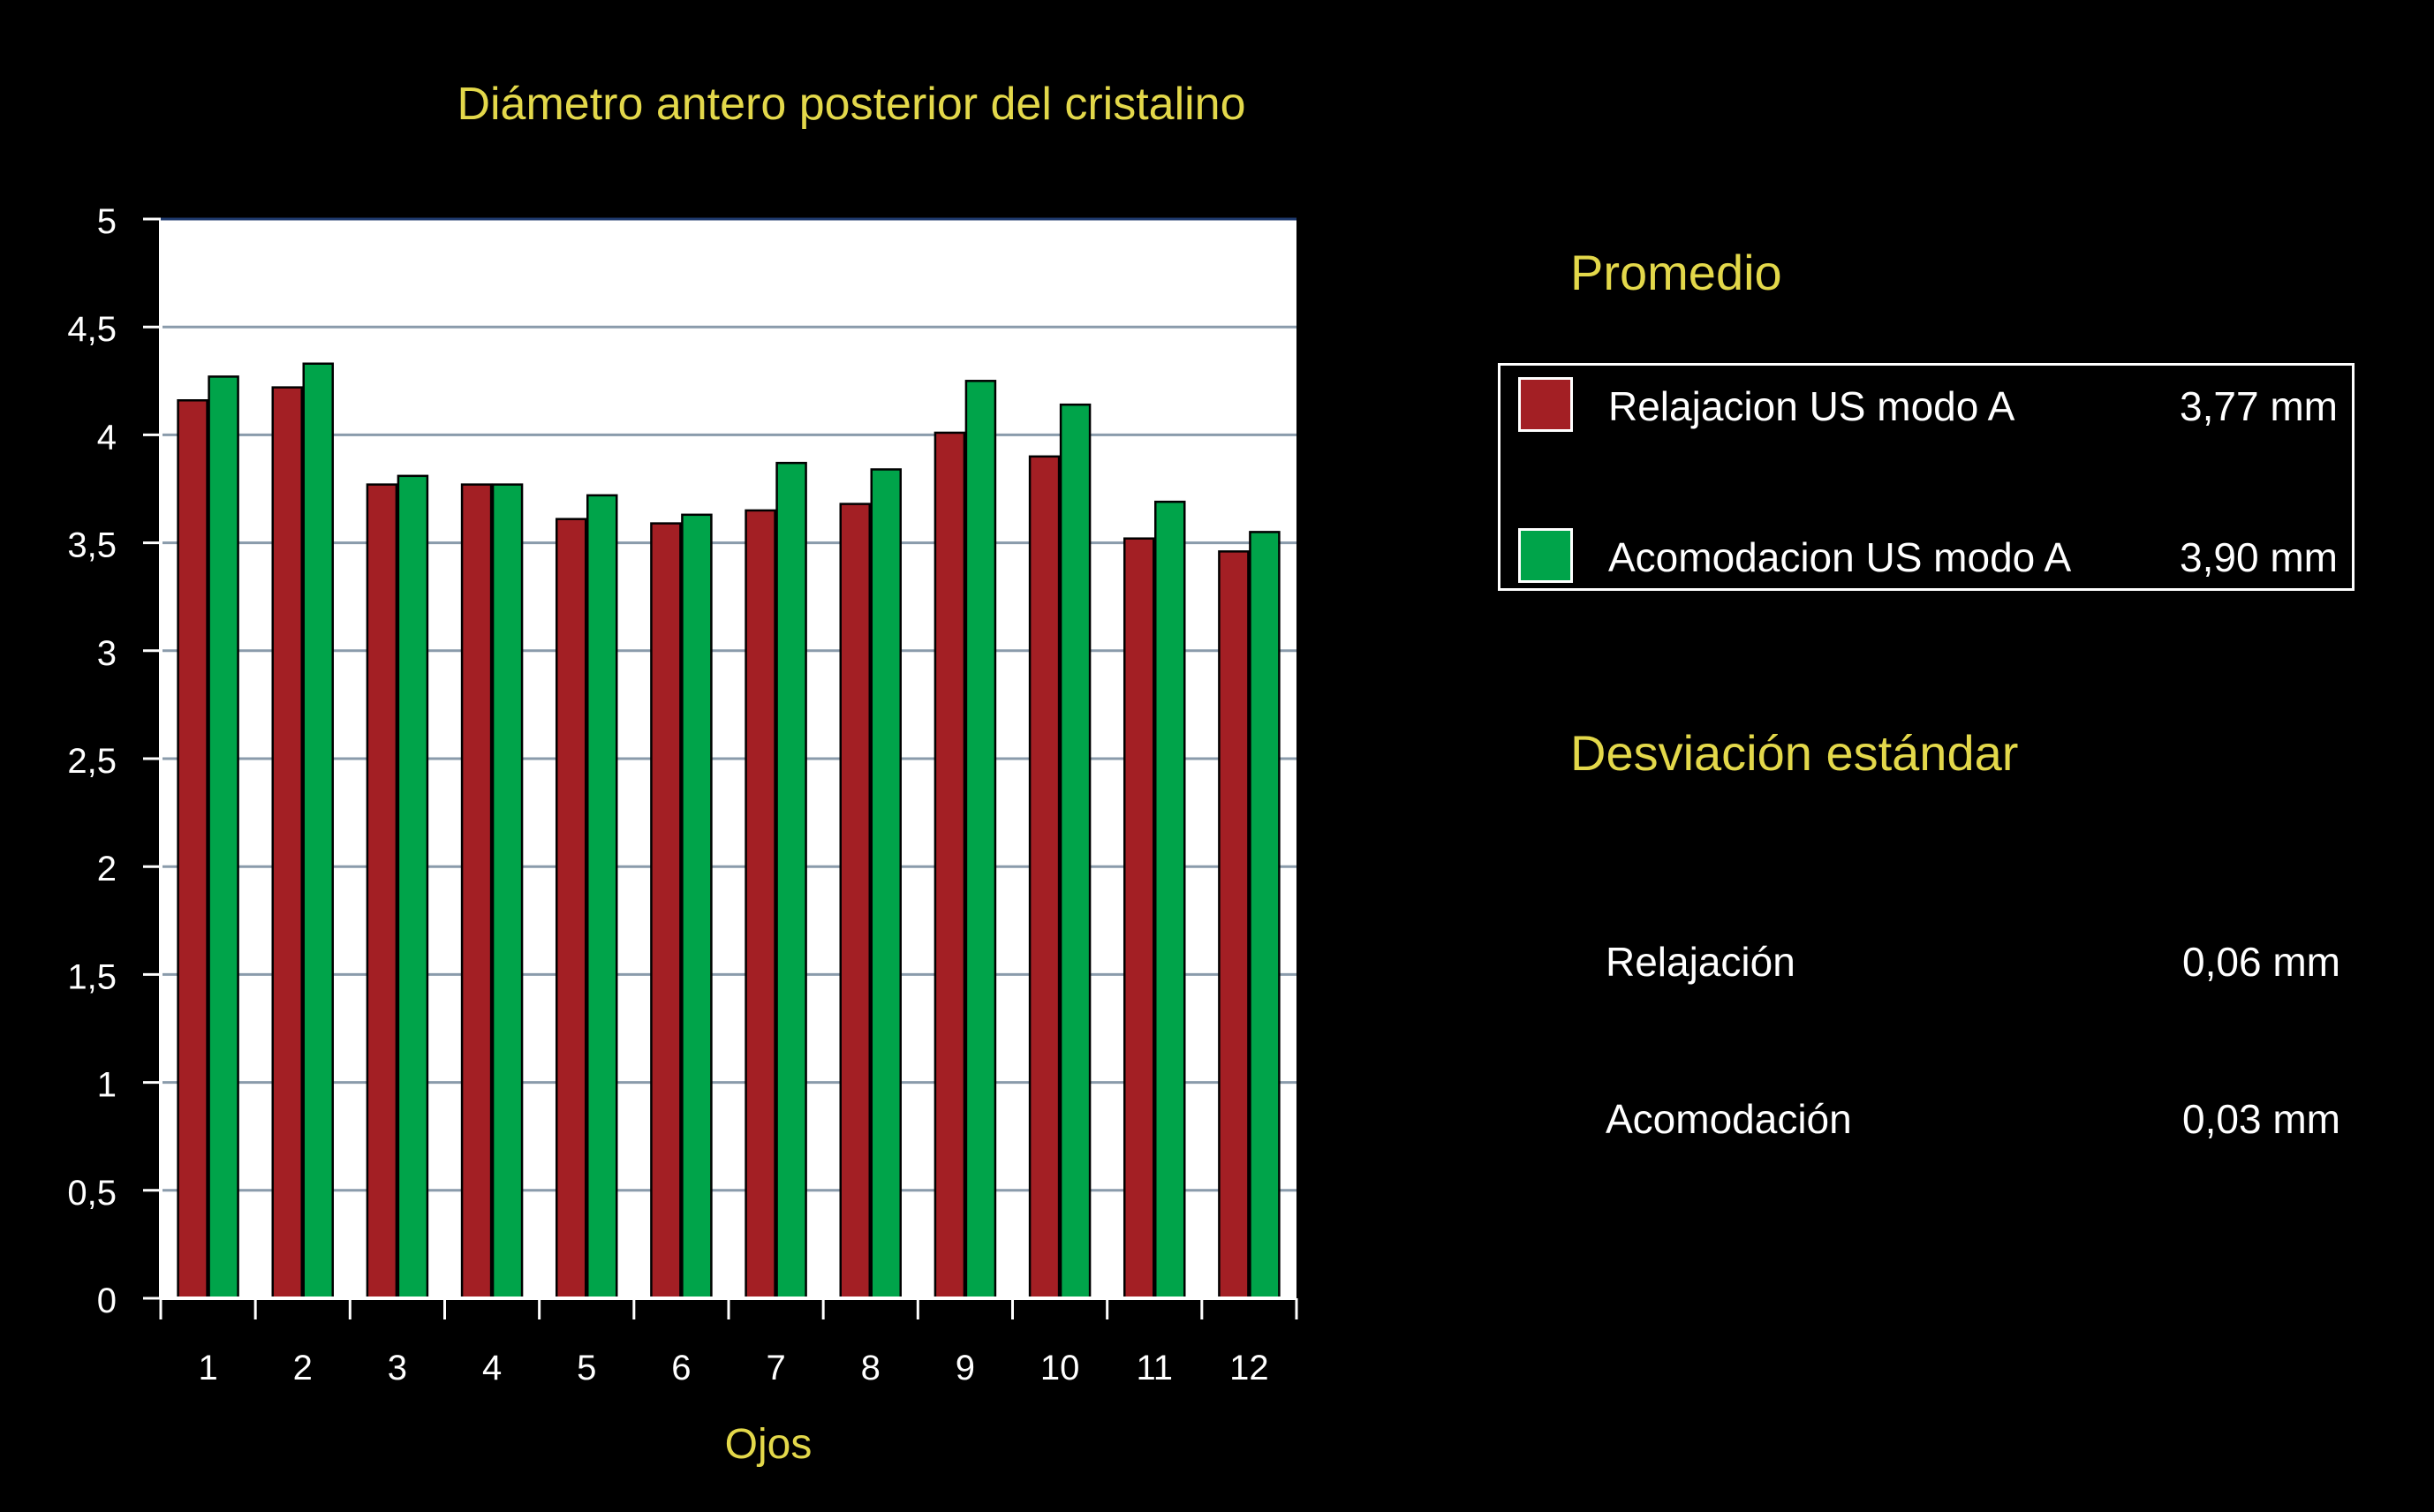 The width and height of the screenshot is (2434, 1512). What do you see at coordinates (681, 1368) in the screenshot?
I see `x-tick-label: 6` at bounding box center [681, 1368].